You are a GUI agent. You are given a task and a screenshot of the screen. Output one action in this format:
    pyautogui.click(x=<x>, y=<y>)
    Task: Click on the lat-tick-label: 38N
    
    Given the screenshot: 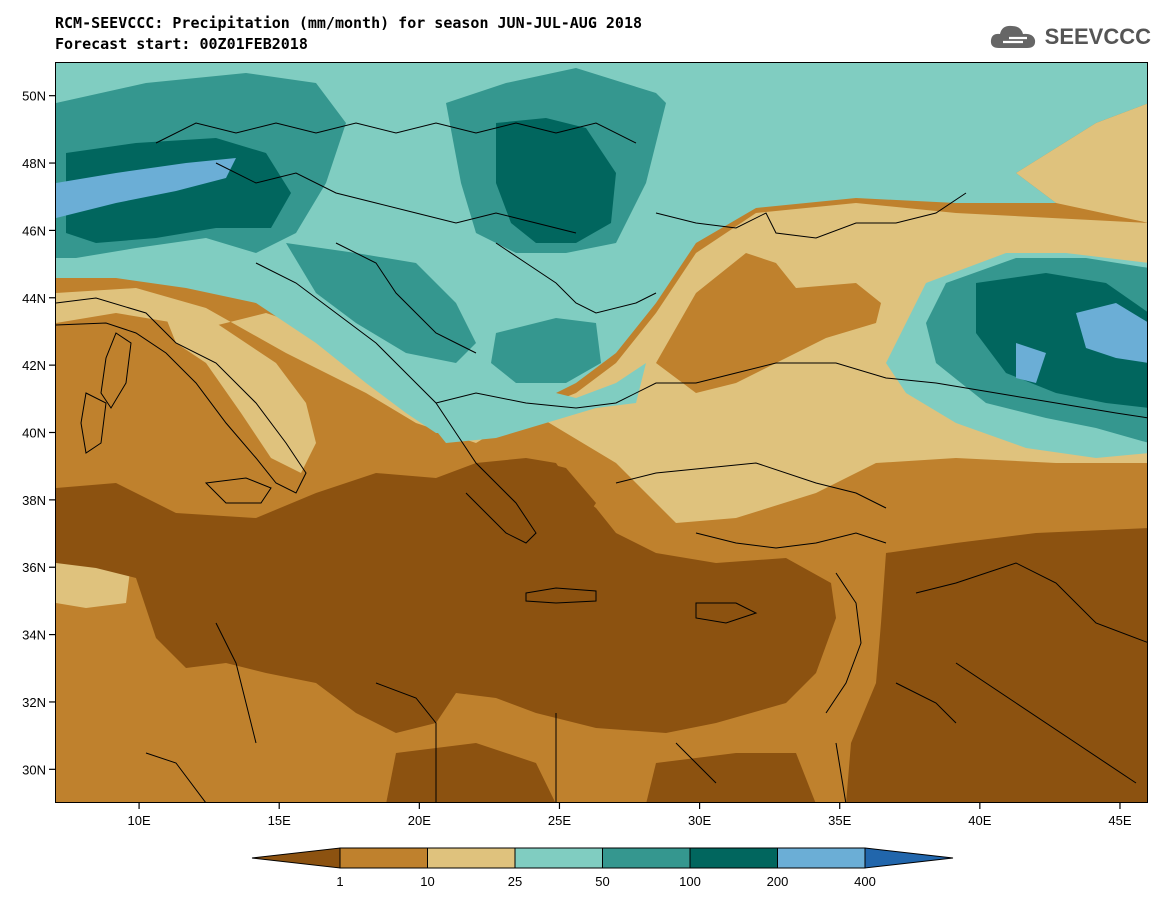 What is the action you would take?
    pyautogui.click(x=34, y=500)
    